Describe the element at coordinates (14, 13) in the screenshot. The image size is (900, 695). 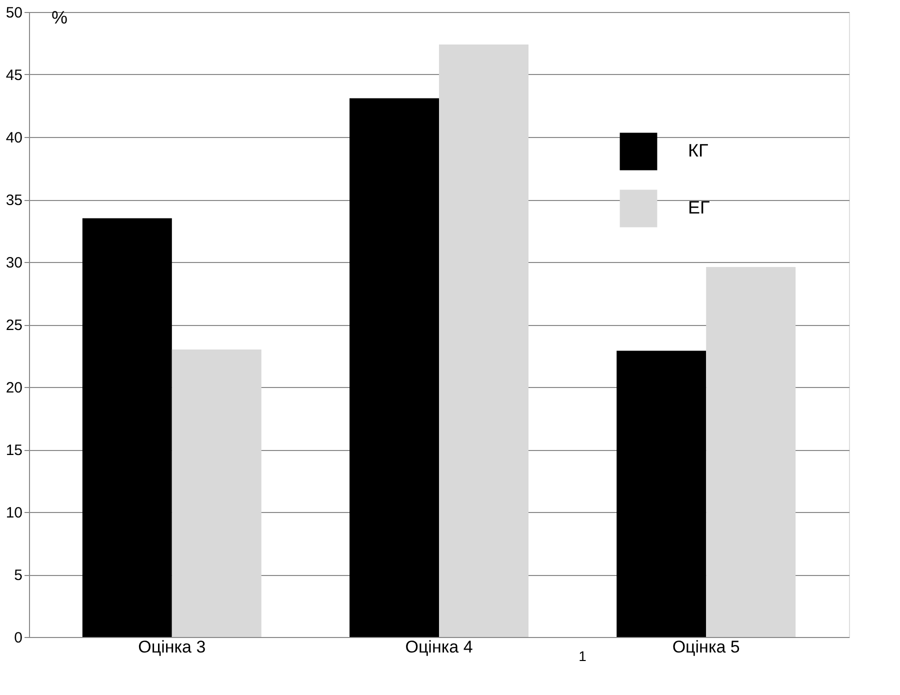
I see `y-tick-label: 50` at that location.